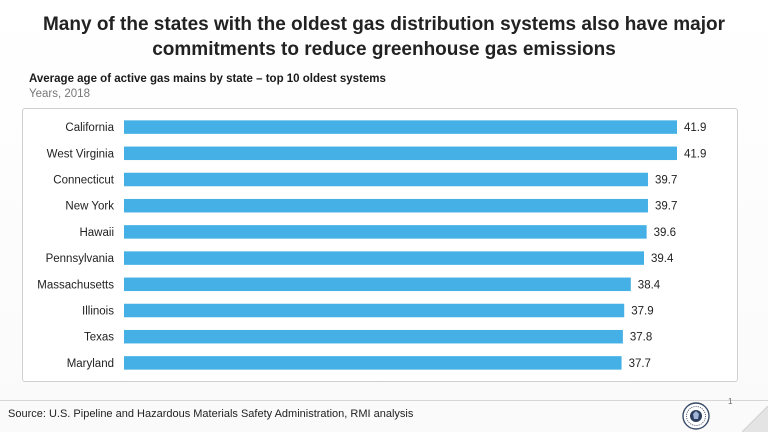  What do you see at coordinates (89, 207) in the screenshot?
I see `category-label: New York` at bounding box center [89, 207].